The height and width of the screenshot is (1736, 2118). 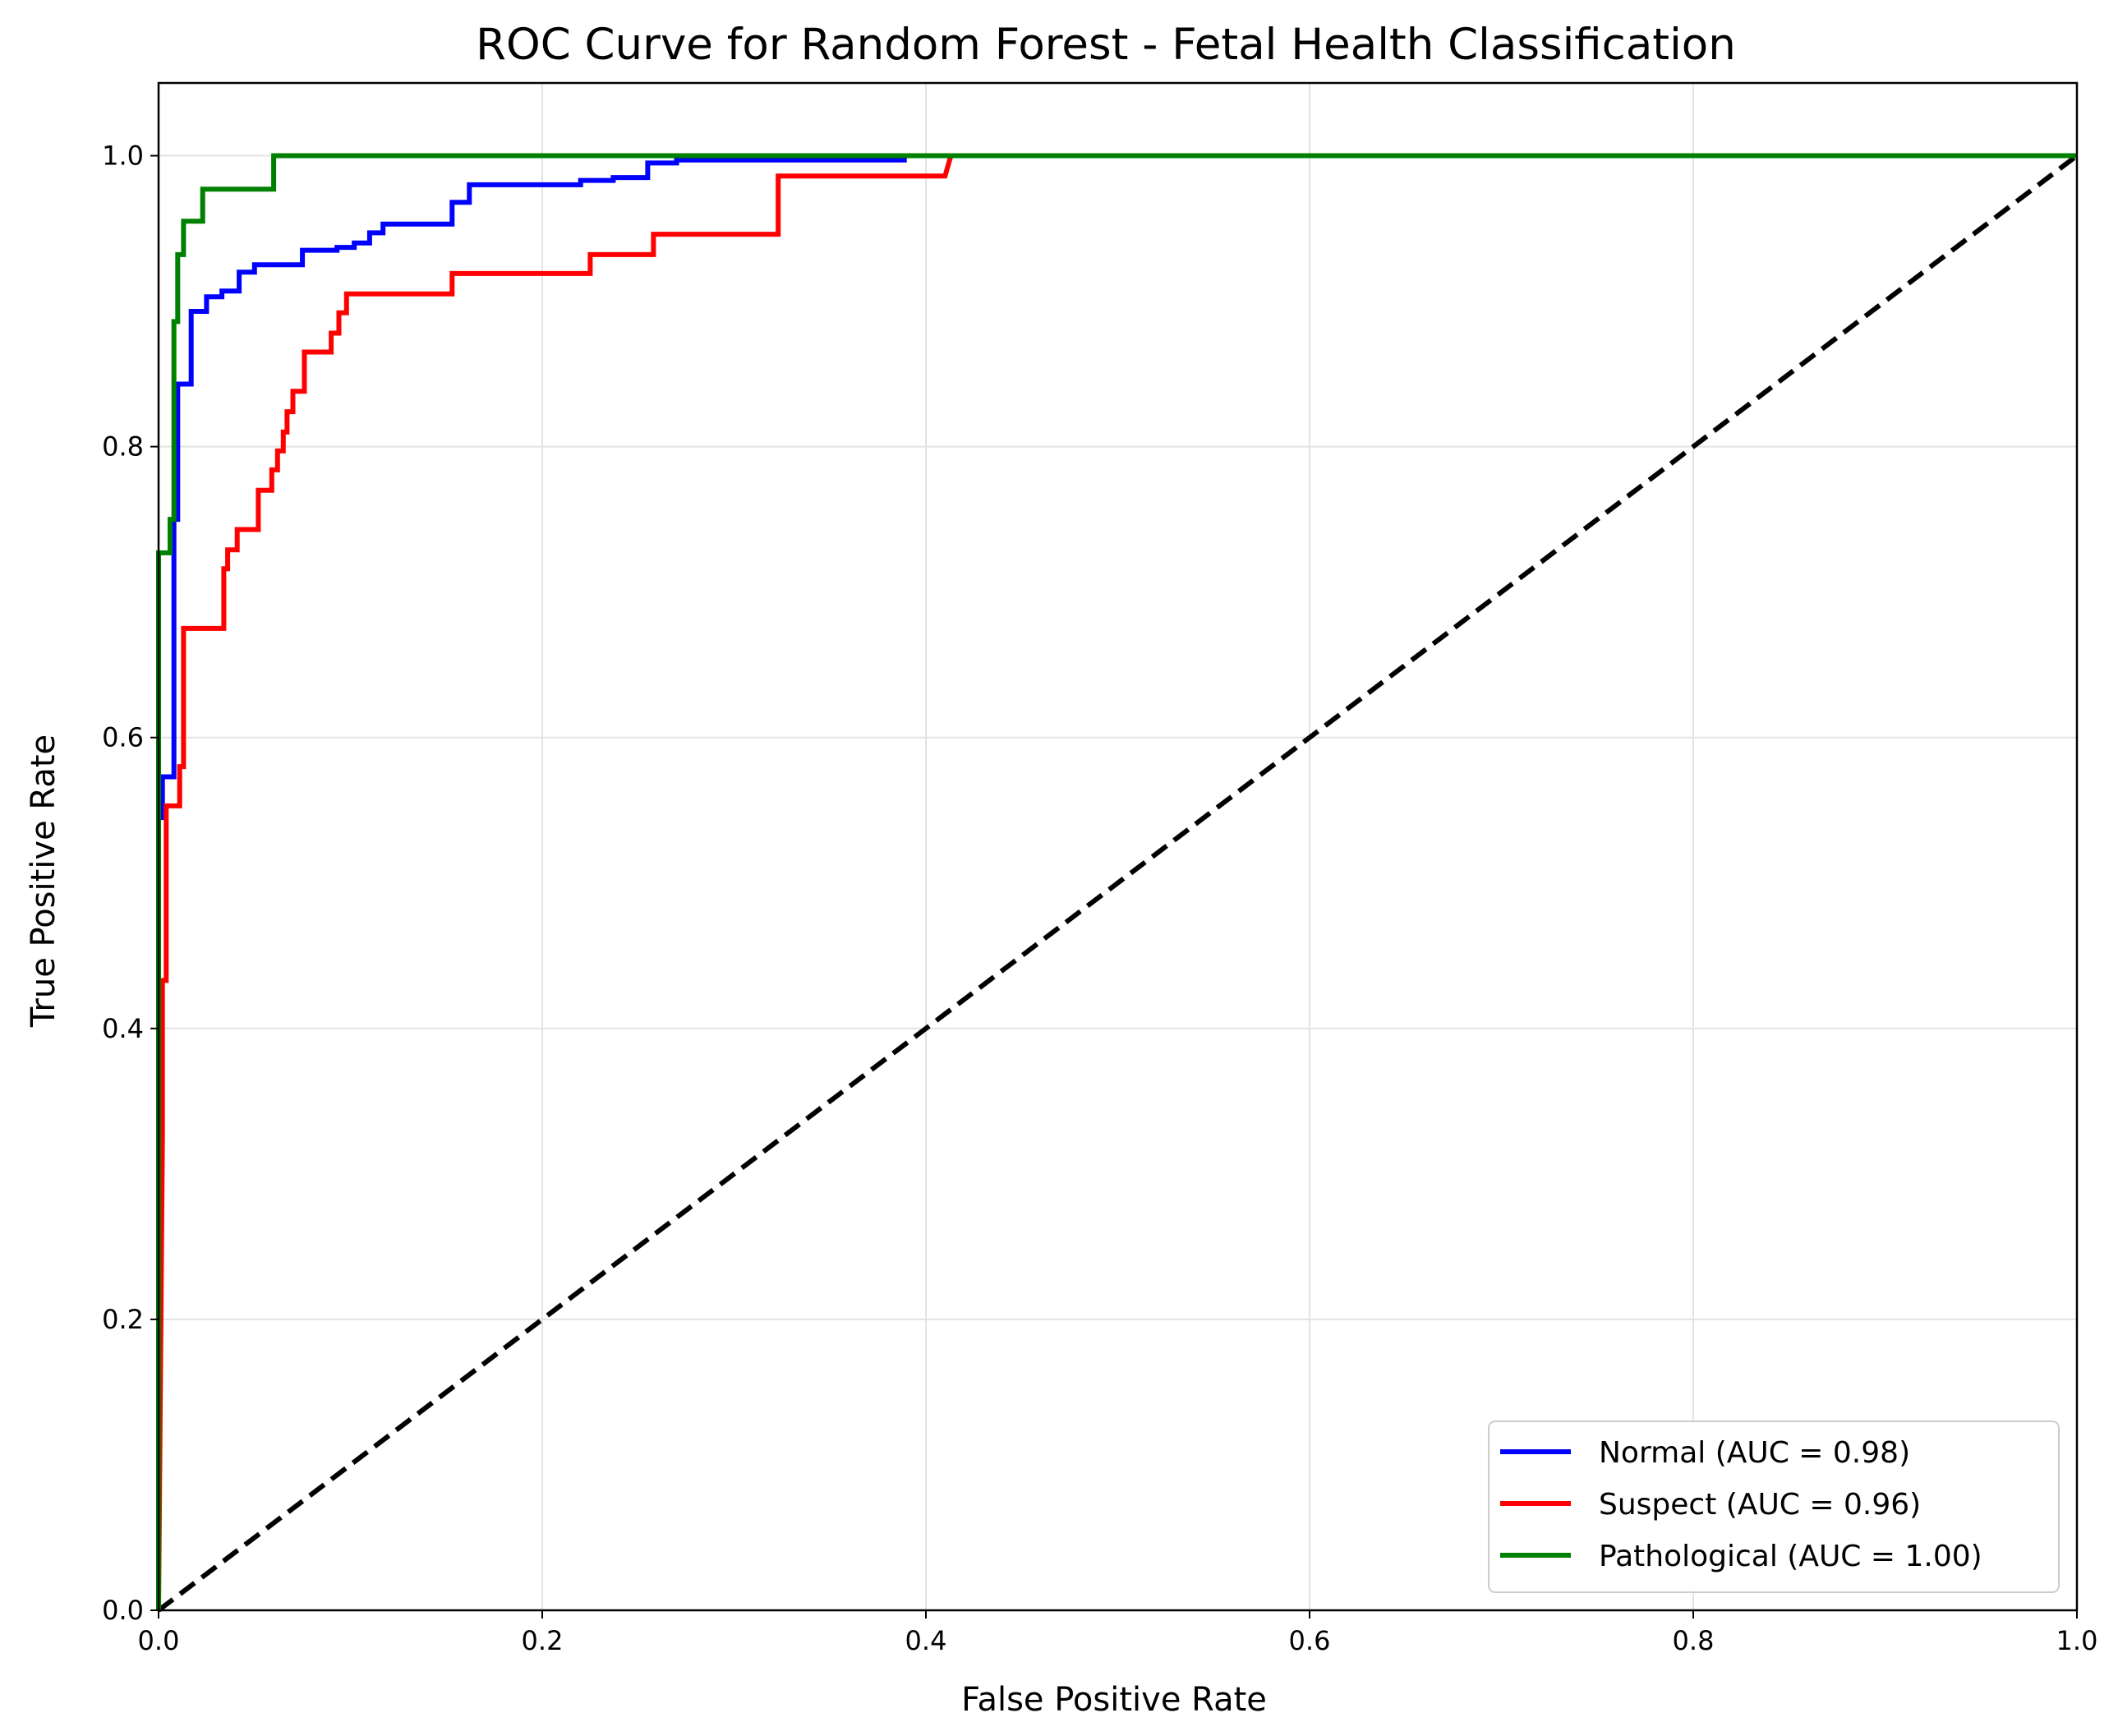 What do you see at coordinates (1118, 1633) in the screenshot?
I see `x-axis-ticks: 0.0 0.2 0.4 0.6 0.8 1.0` at bounding box center [1118, 1633].